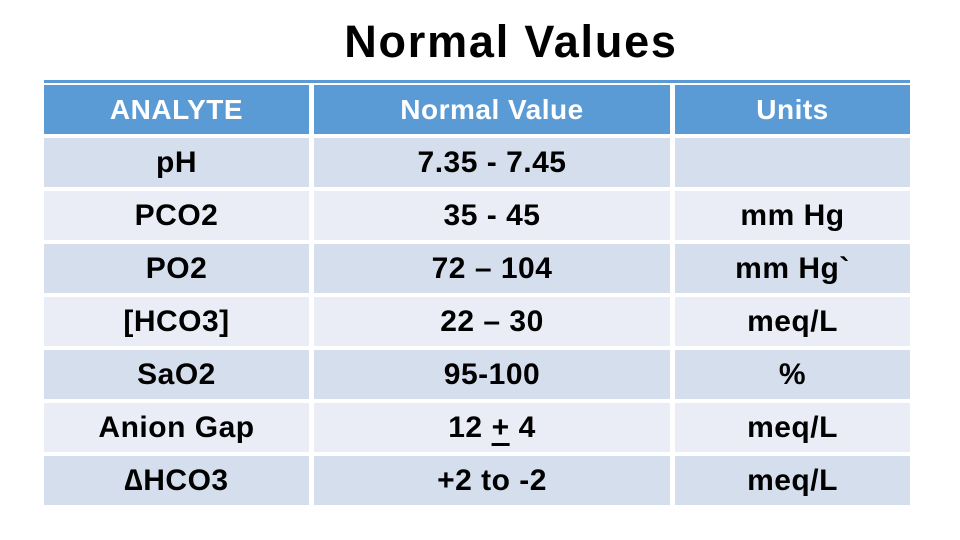 This screenshot has height=540, width=960. I want to click on plus-minus-underlined: +, so click(500, 427).